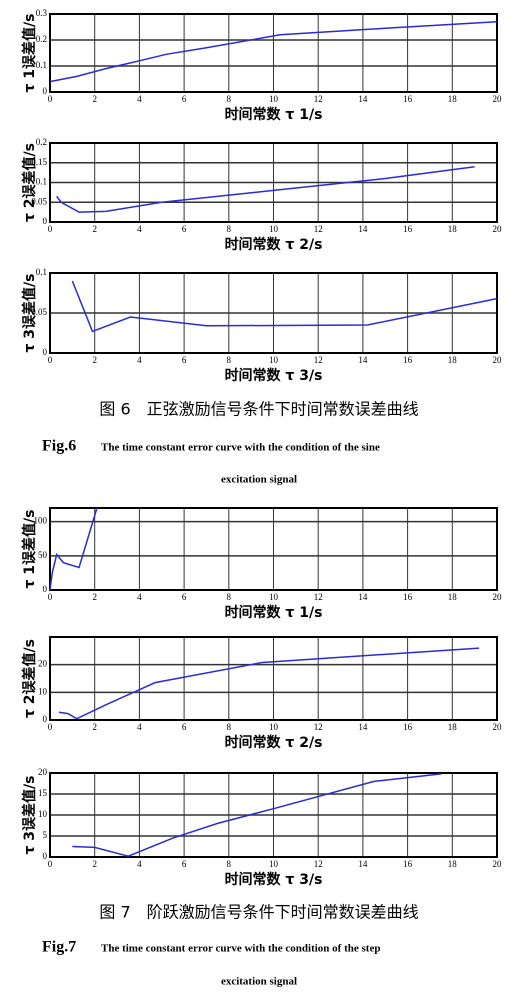  I want to click on y-tick-label: 15, so click(43, 793).